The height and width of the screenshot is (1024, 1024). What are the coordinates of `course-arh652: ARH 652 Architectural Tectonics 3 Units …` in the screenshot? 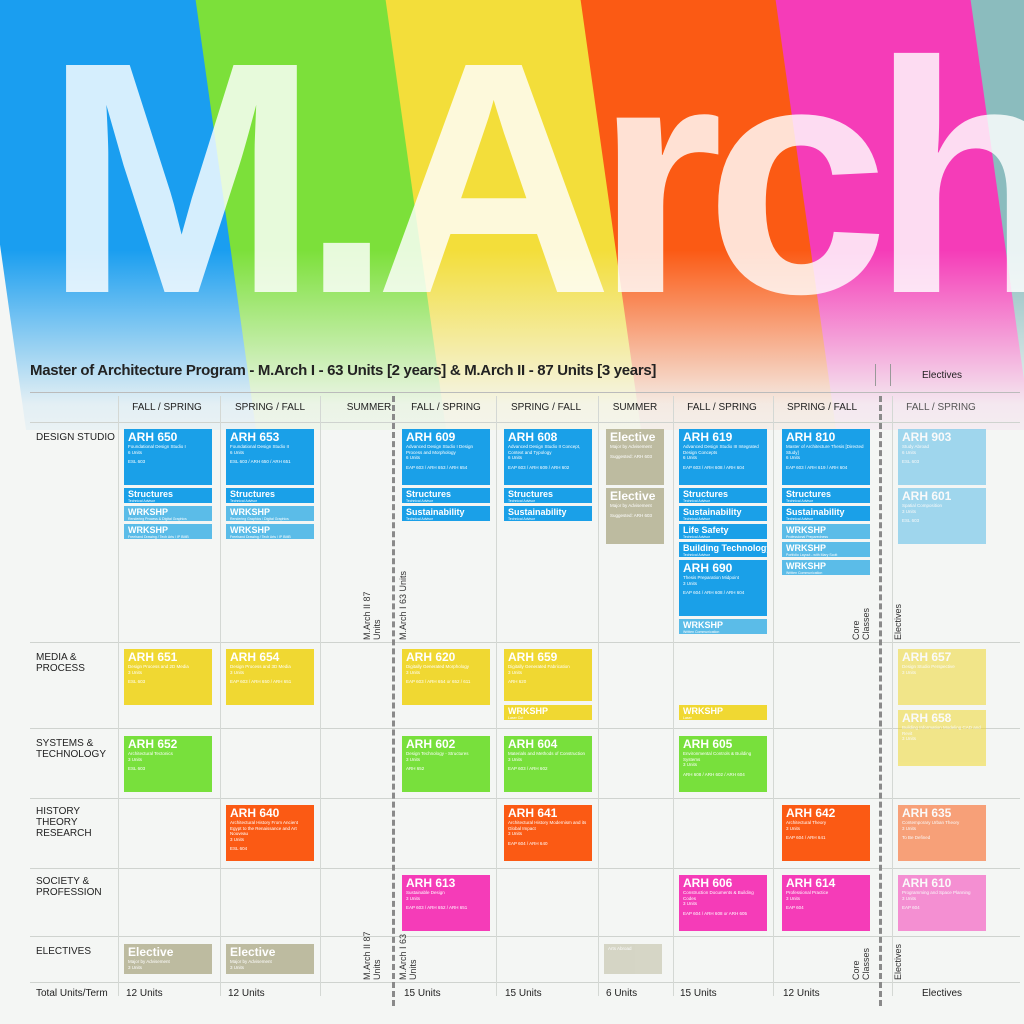 It's located at (168, 764).